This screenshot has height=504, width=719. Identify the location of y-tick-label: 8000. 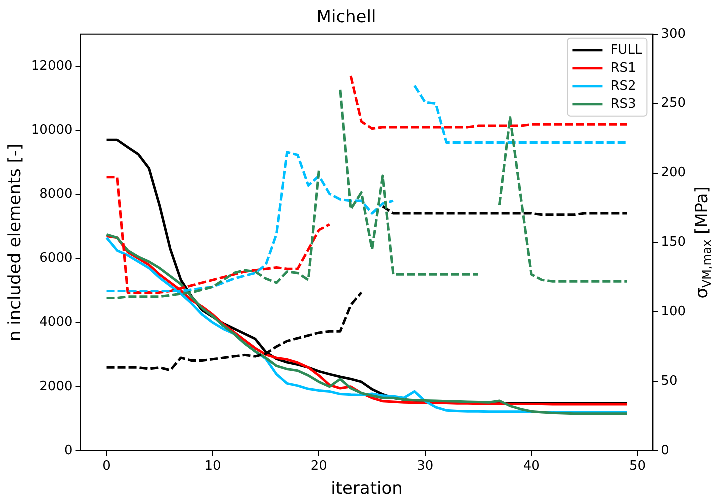
(56, 194).